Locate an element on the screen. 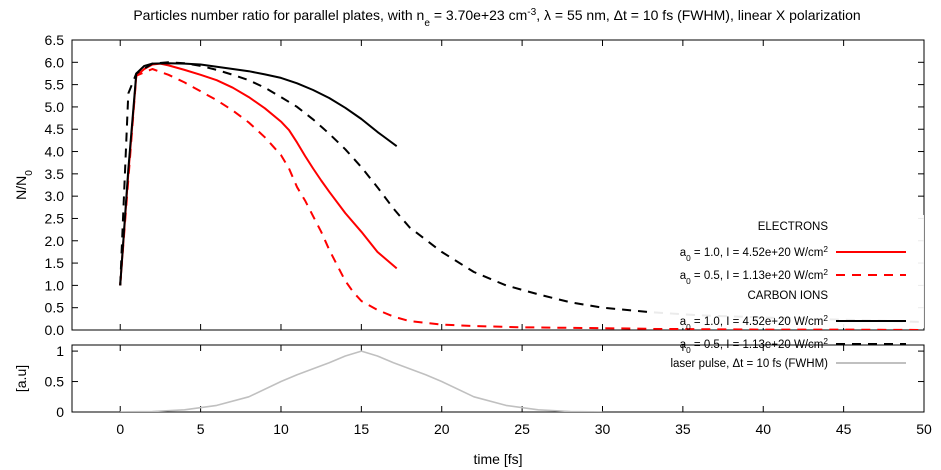 The image size is (941, 470). y-tick-label: 5.5 is located at coordinates (55, 85).